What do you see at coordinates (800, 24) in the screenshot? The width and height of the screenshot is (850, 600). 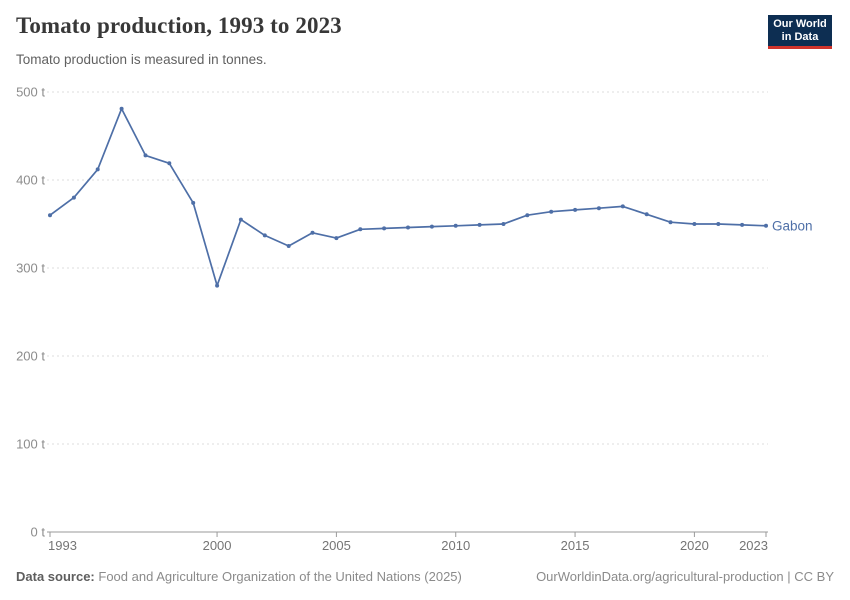 I see `owid-logo-line1: Our World` at bounding box center [800, 24].